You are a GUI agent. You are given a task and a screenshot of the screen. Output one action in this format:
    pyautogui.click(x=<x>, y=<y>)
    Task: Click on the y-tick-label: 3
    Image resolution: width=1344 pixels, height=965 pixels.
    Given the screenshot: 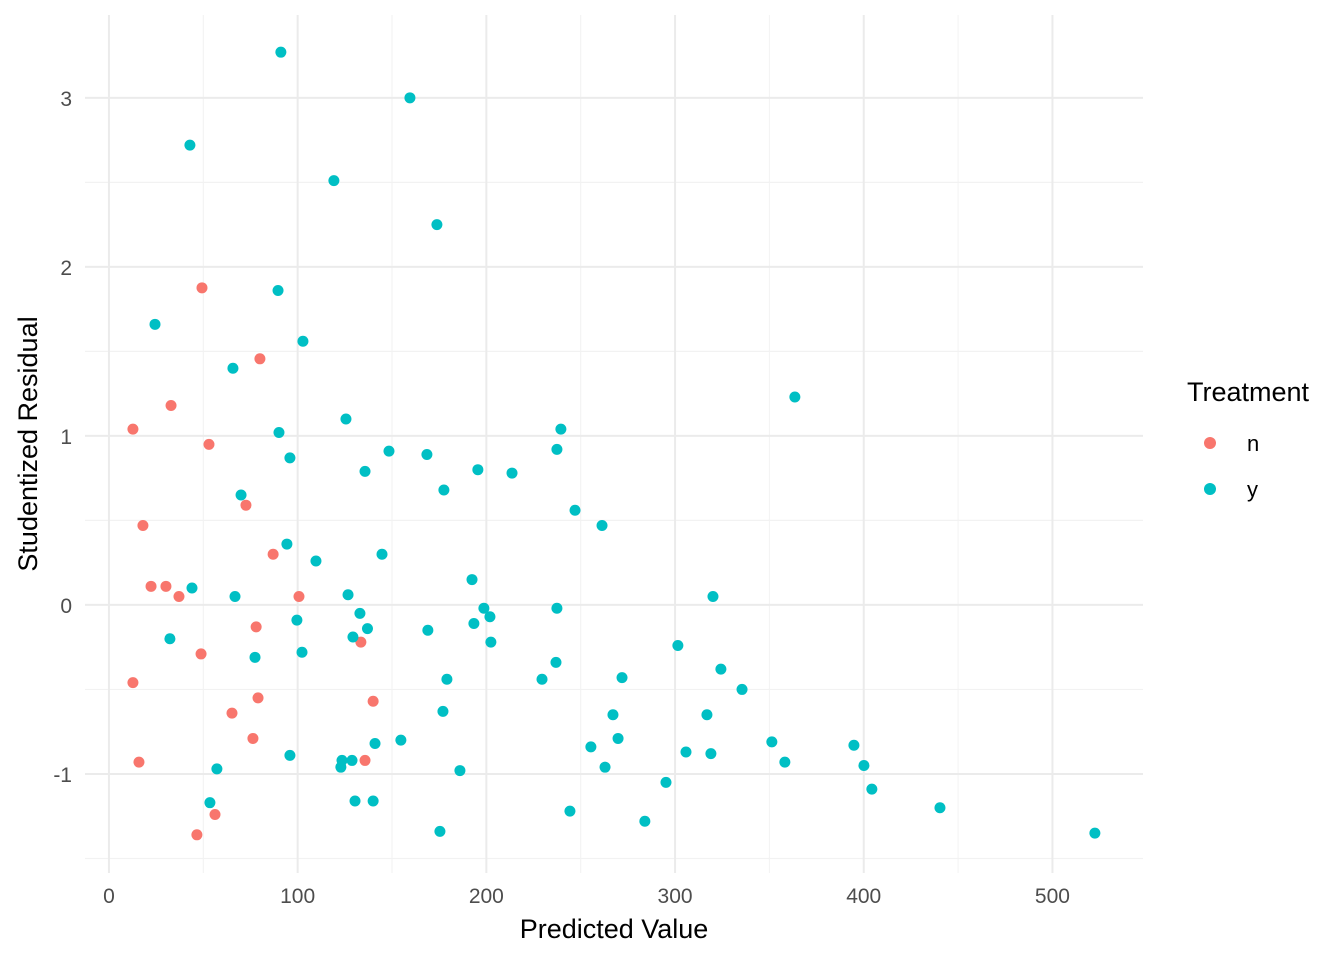 What is the action you would take?
    pyautogui.click(x=66, y=99)
    